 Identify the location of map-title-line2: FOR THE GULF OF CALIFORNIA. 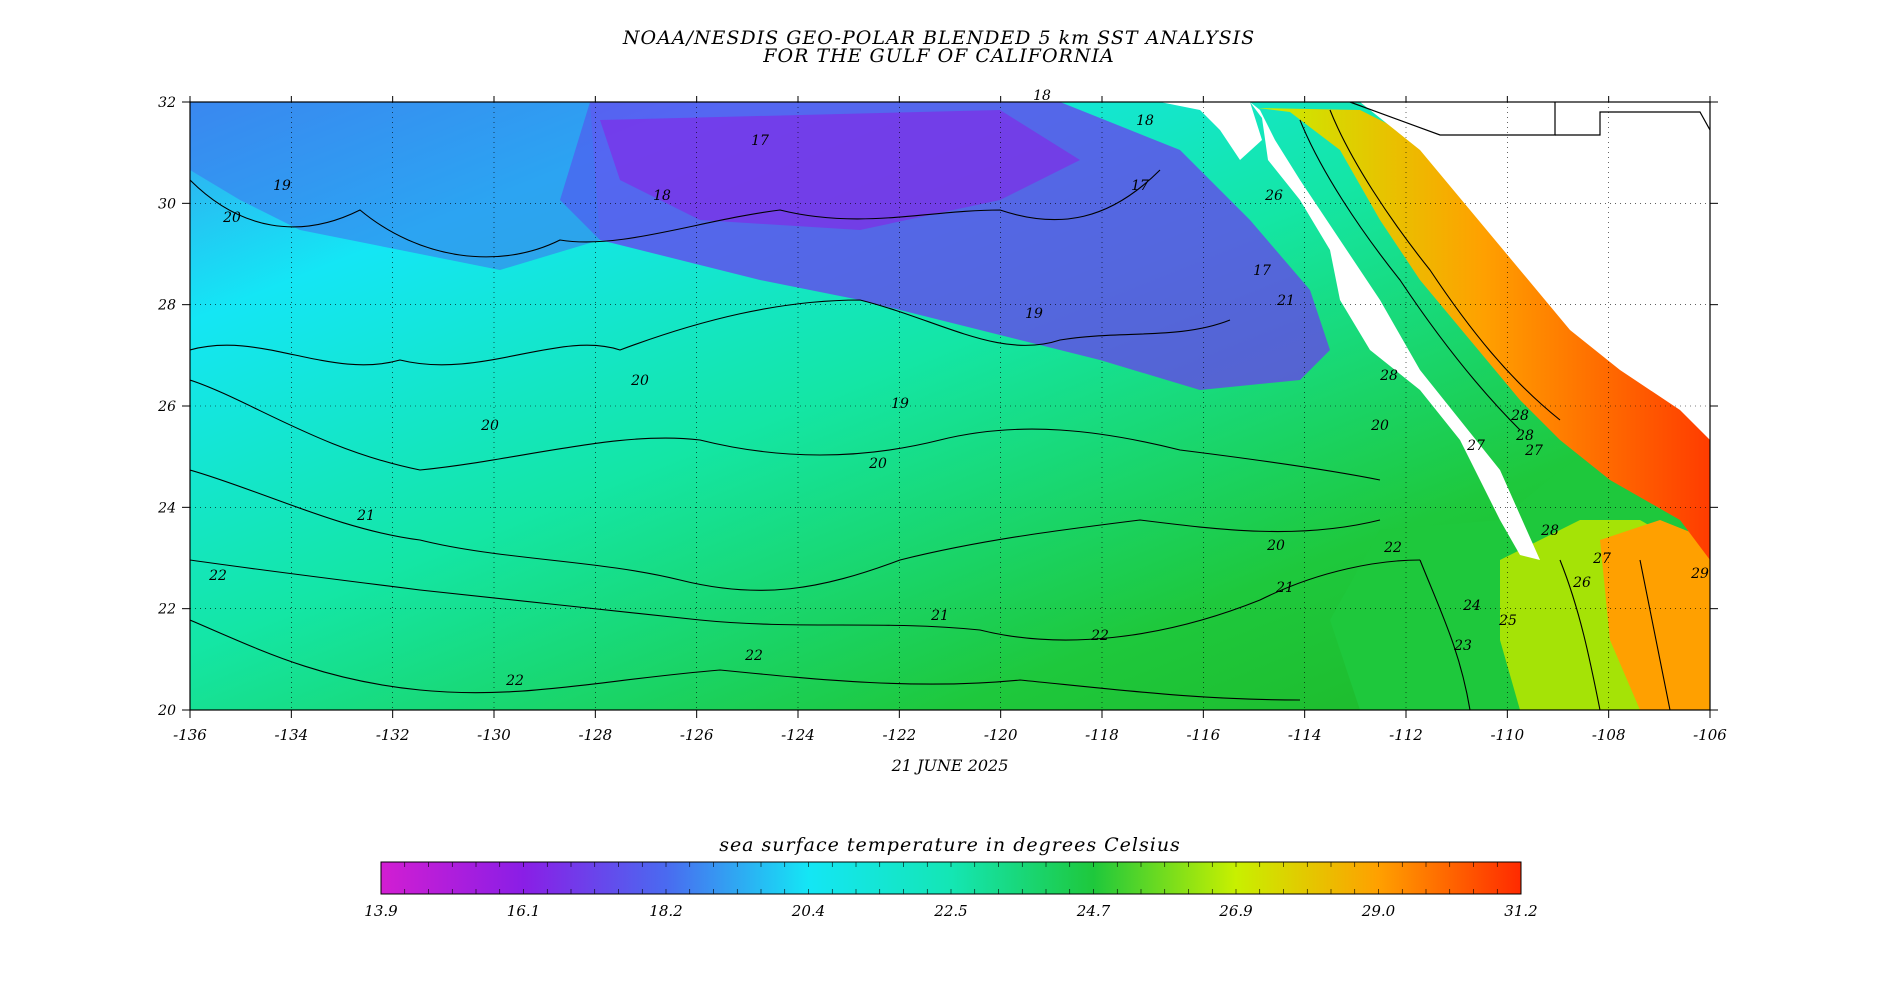
(939, 56).